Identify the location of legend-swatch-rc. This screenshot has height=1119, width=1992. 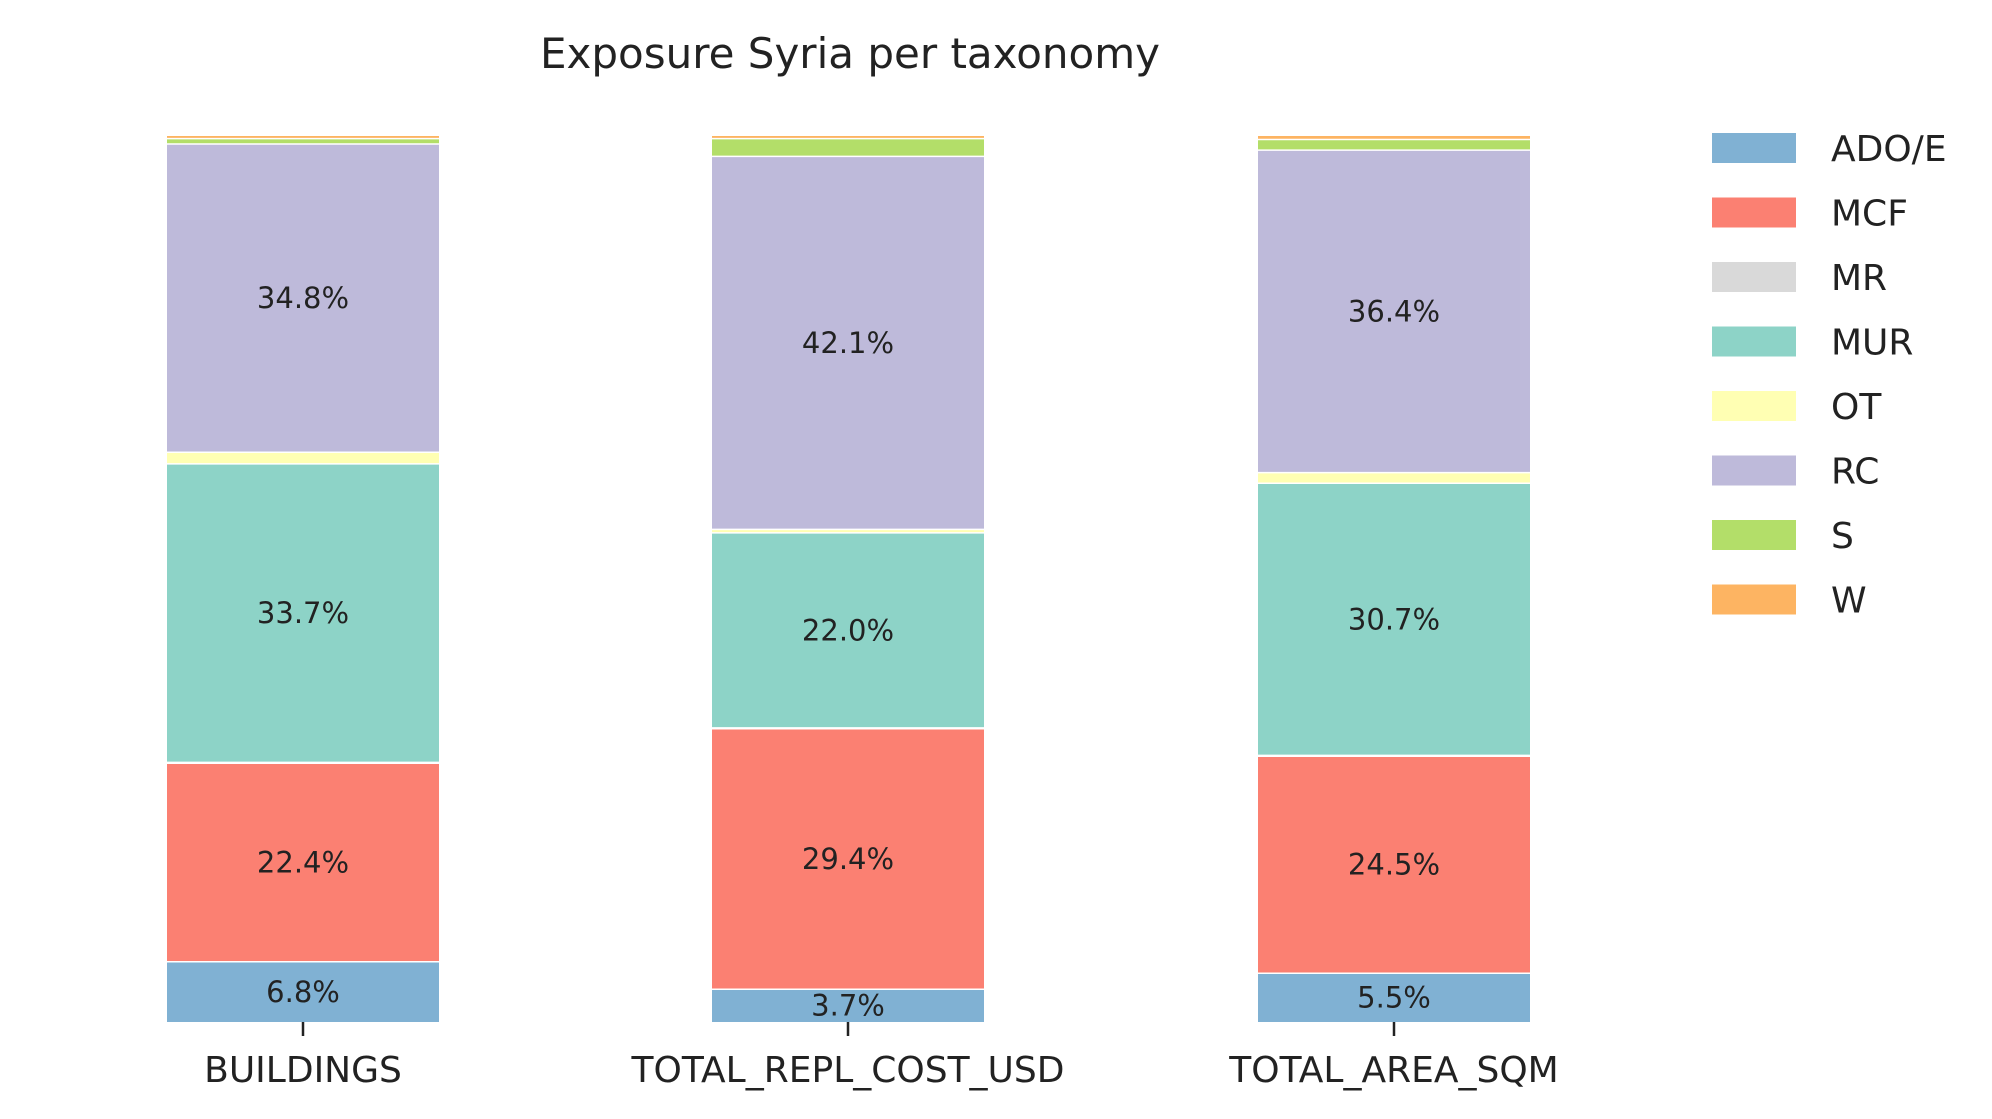
(1754, 470).